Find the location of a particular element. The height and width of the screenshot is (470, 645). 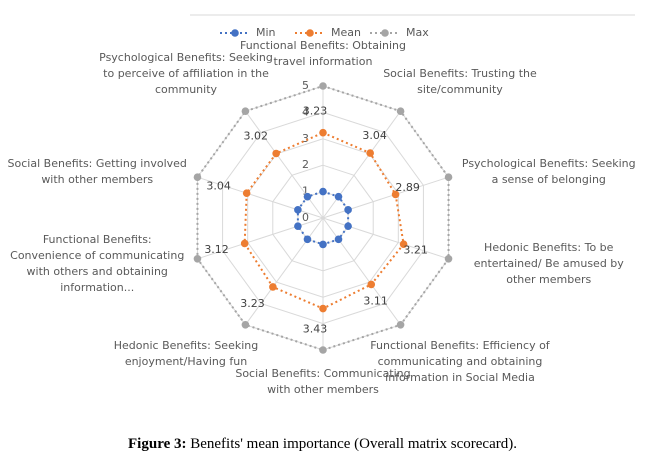

caption-label: Figure 3: is located at coordinates (157, 444).